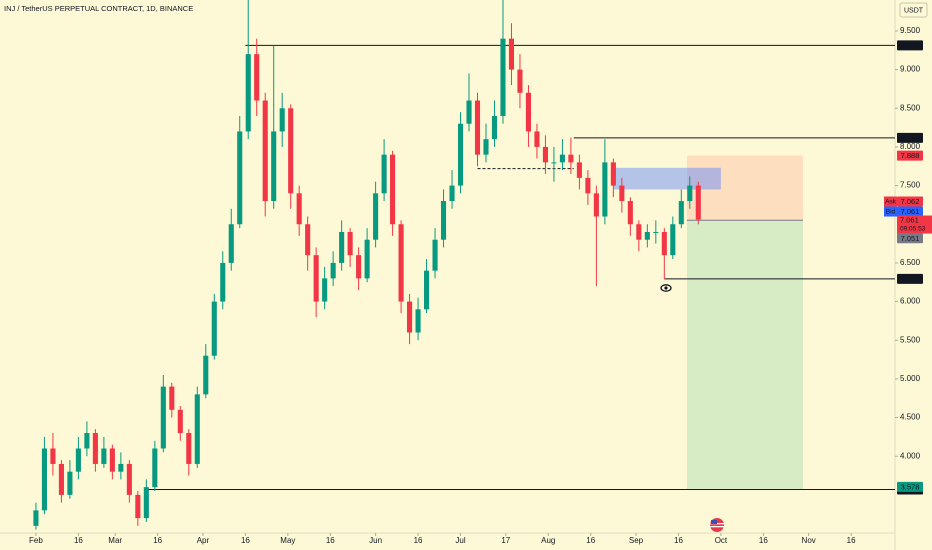 The height and width of the screenshot is (550, 932). What do you see at coordinates (910, 486) in the screenshot?
I see `target-price-tag: 3.578` at bounding box center [910, 486].